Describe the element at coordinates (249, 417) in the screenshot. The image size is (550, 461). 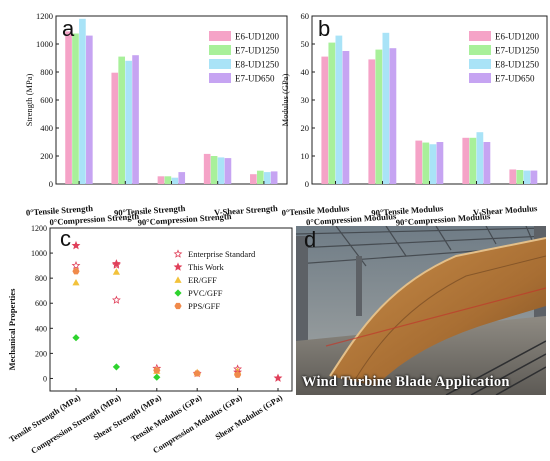
I see `x-tick-label: Shear Modulus (GPa)` at that location.